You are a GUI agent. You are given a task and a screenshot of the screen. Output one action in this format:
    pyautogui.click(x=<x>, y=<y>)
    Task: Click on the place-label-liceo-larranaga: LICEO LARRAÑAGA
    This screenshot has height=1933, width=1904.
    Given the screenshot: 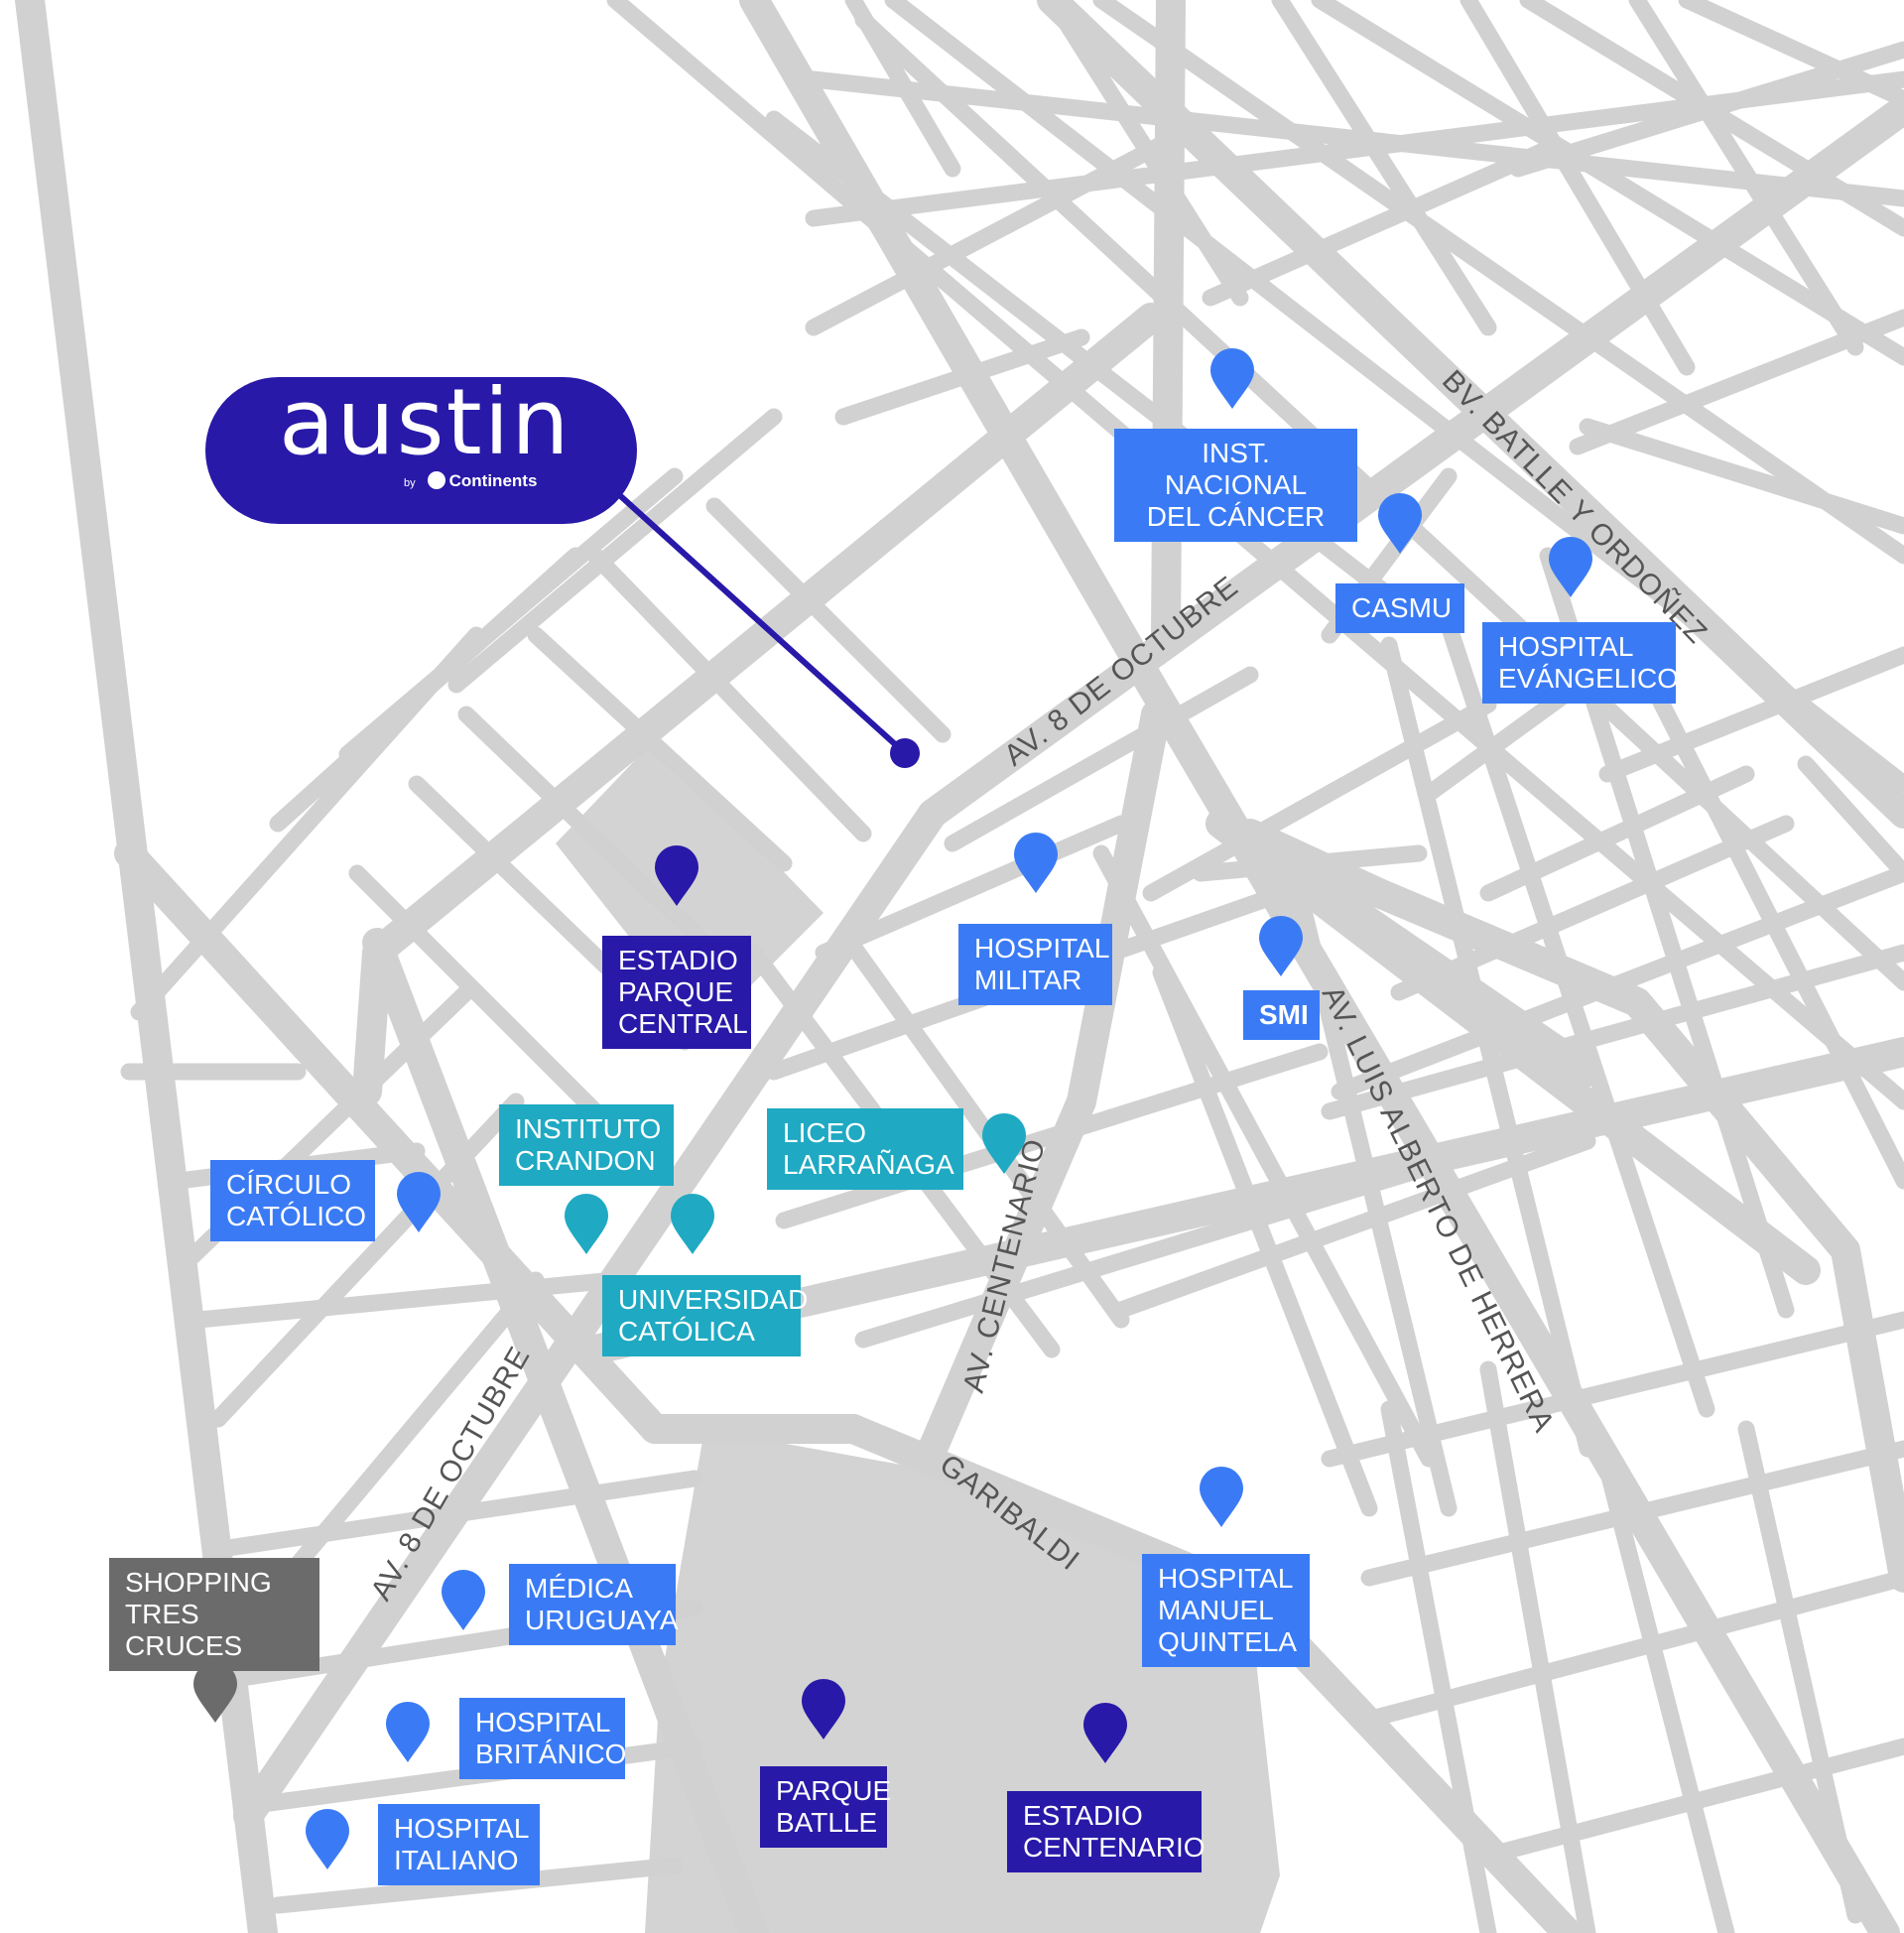 What is the action you would take?
    pyautogui.click(x=865, y=1149)
    